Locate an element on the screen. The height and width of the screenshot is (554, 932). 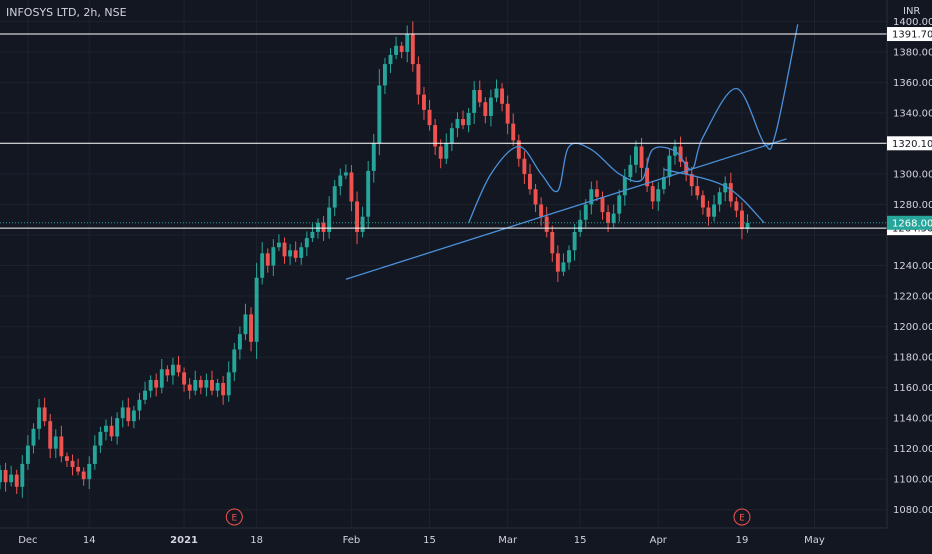
time-axis is located at coordinates (466, 539).